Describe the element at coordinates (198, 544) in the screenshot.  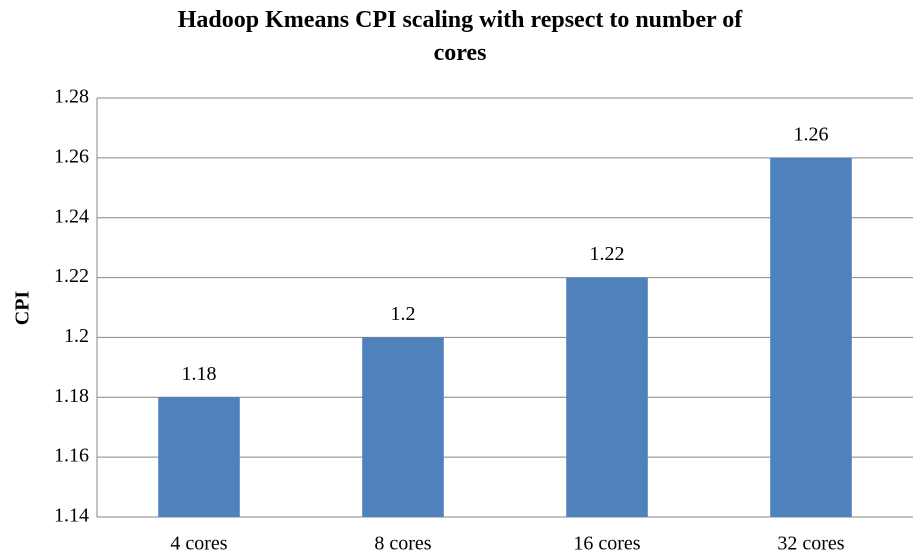
I see `x-tick-label: 4 cores` at that location.